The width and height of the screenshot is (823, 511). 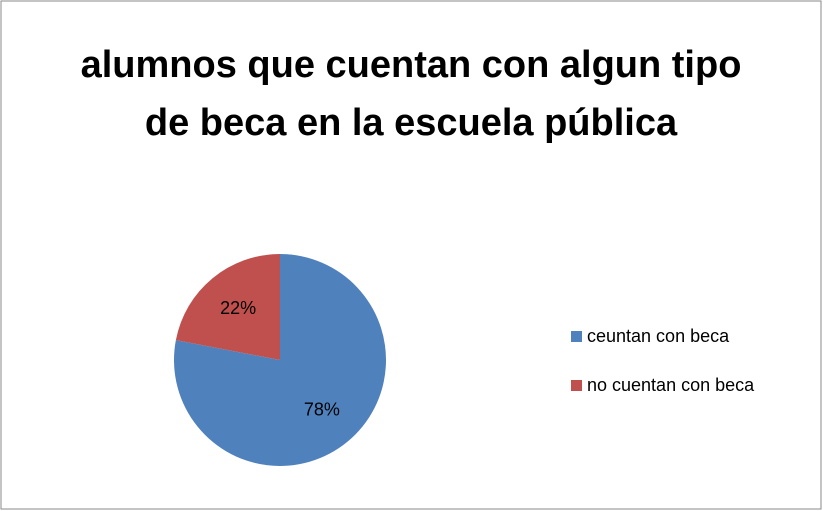 What do you see at coordinates (238, 308) in the screenshot?
I see `data-label: 22%` at bounding box center [238, 308].